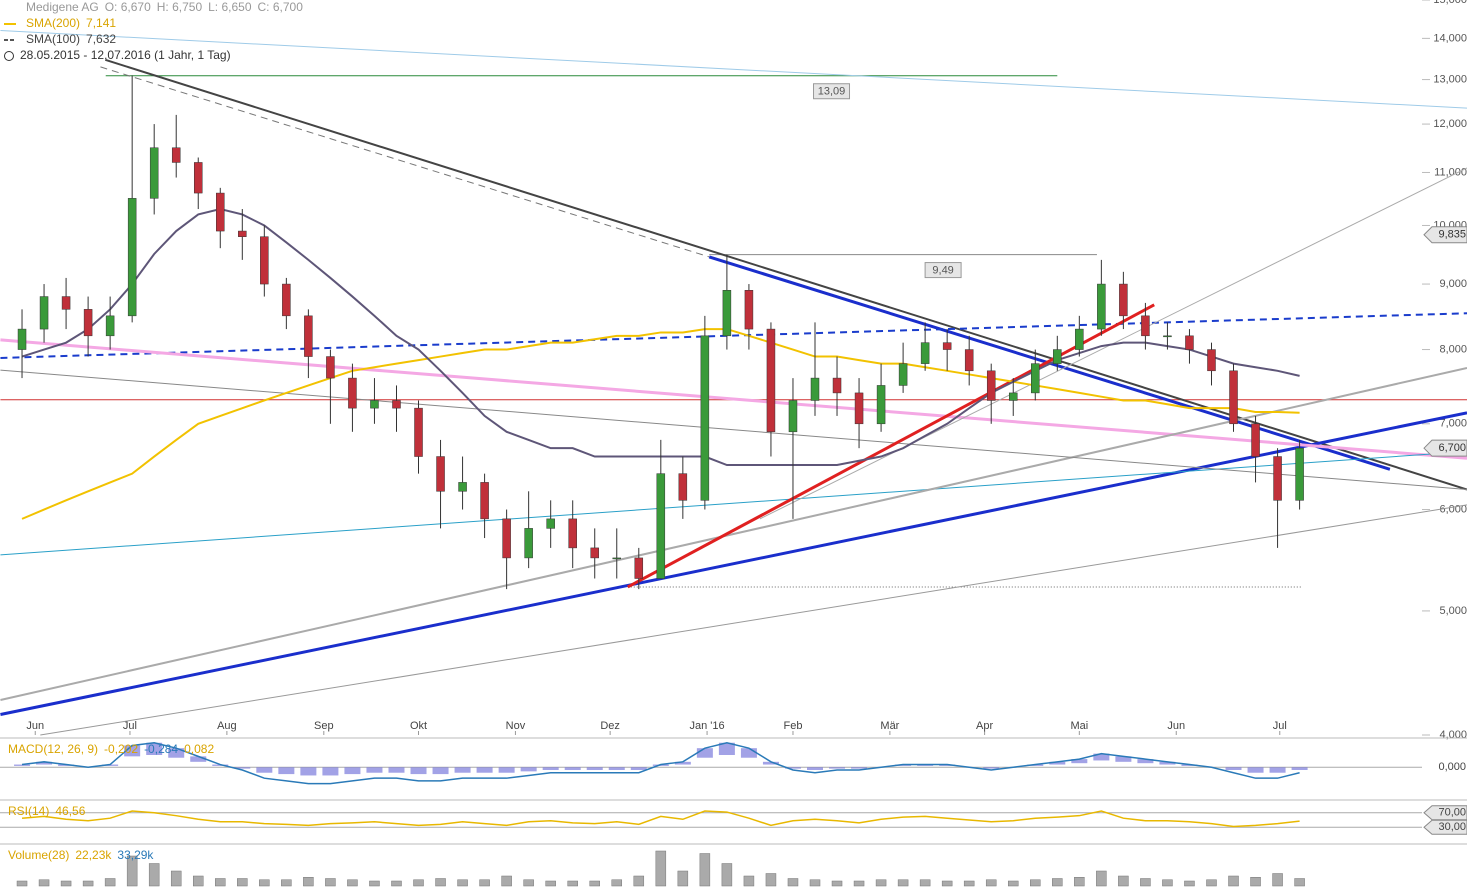 The height and width of the screenshot is (890, 1467). What do you see at coordinates (1079, 726) in the screenshot?
I see `x-tick-label: Mai` at bounding box center [1079, 726].